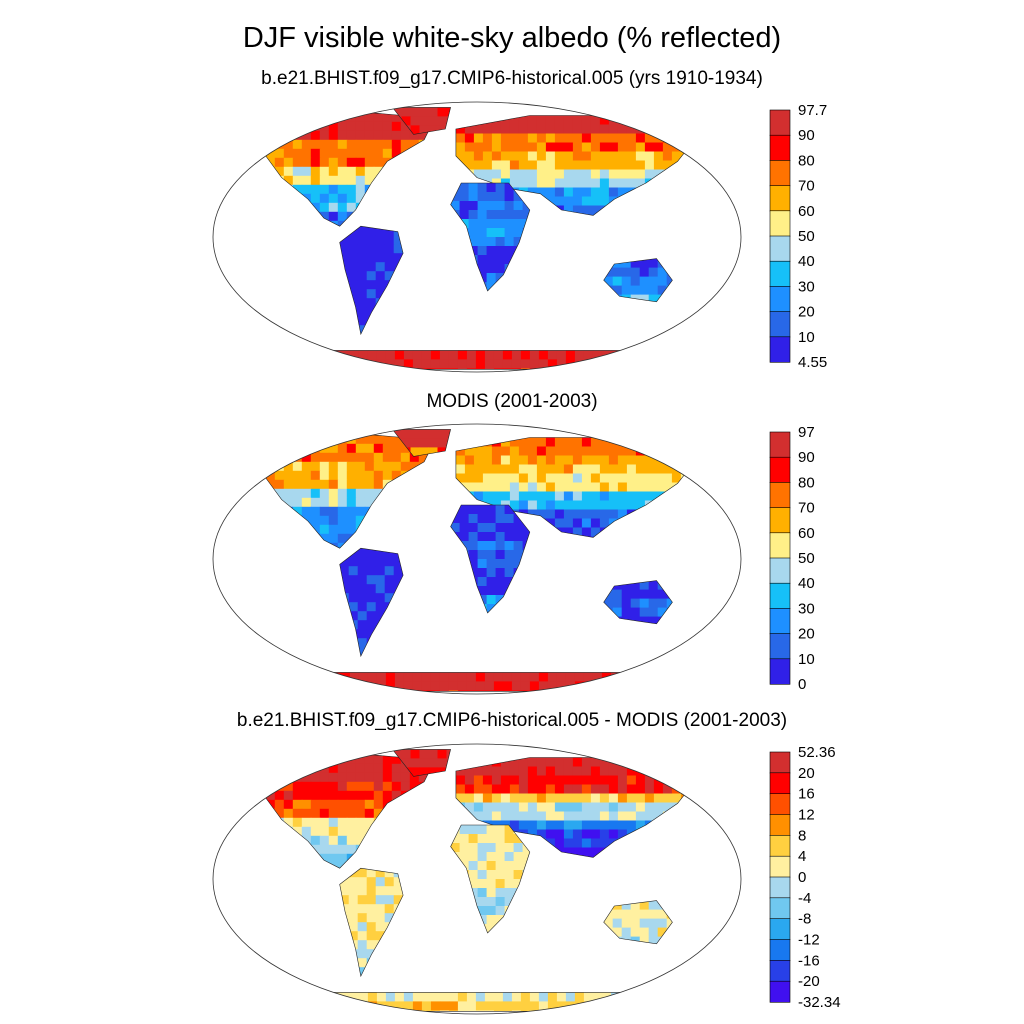 The height and width of the screenshot is (1024, 1024). I want to click on colorbar-tick-label: -8, so click(804, 919).